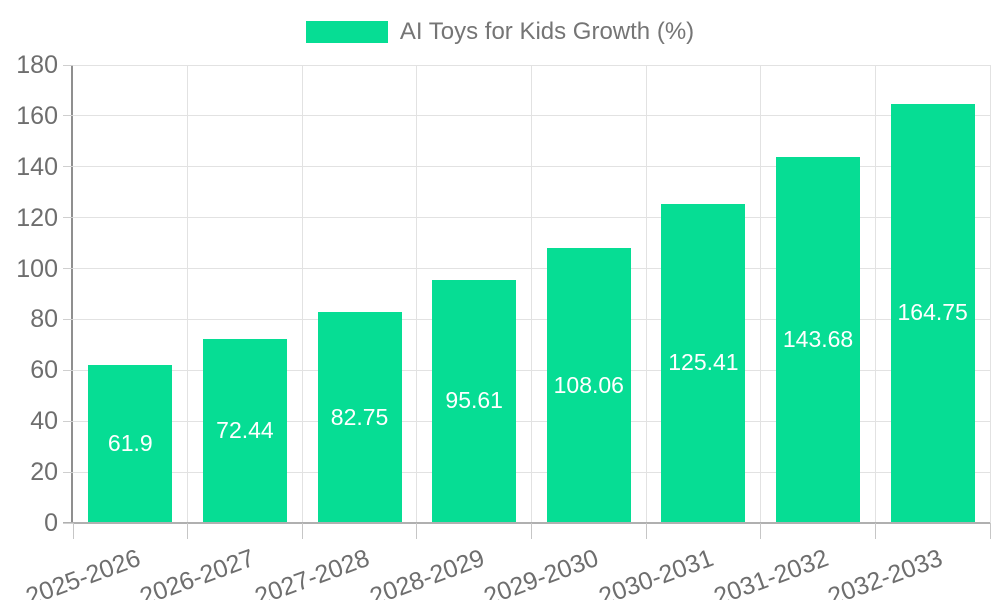 The image size is (1000, 600). I want to click on y-tick-label: 120, so click(37, 217).